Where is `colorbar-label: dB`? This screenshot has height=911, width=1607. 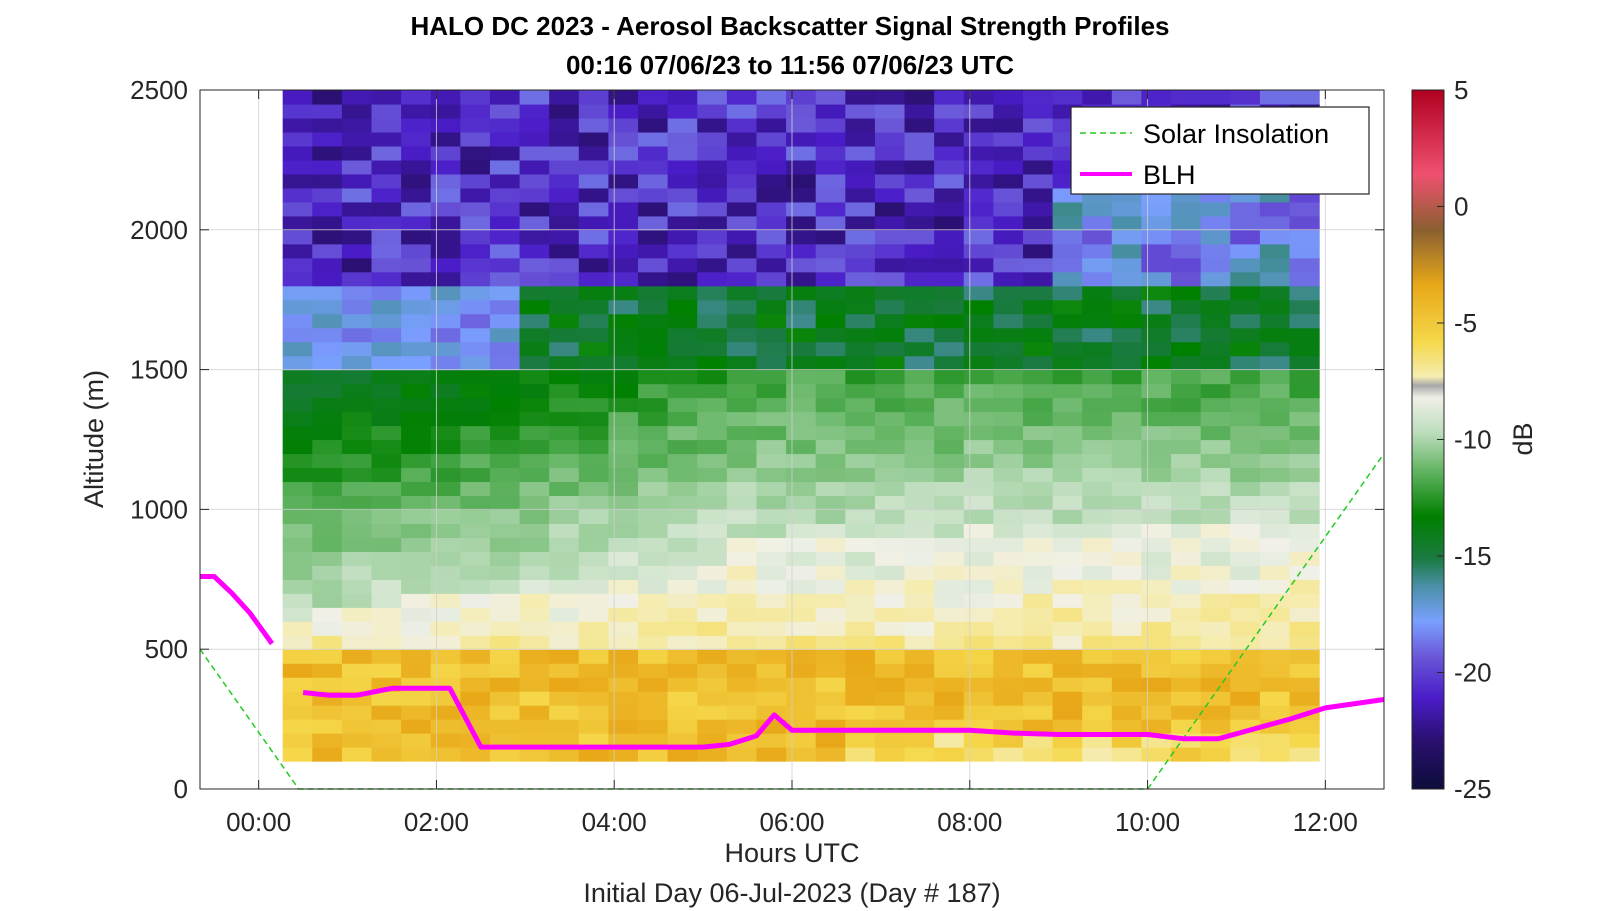
colorbar-label: dB is located at coordinates (1523, 438).